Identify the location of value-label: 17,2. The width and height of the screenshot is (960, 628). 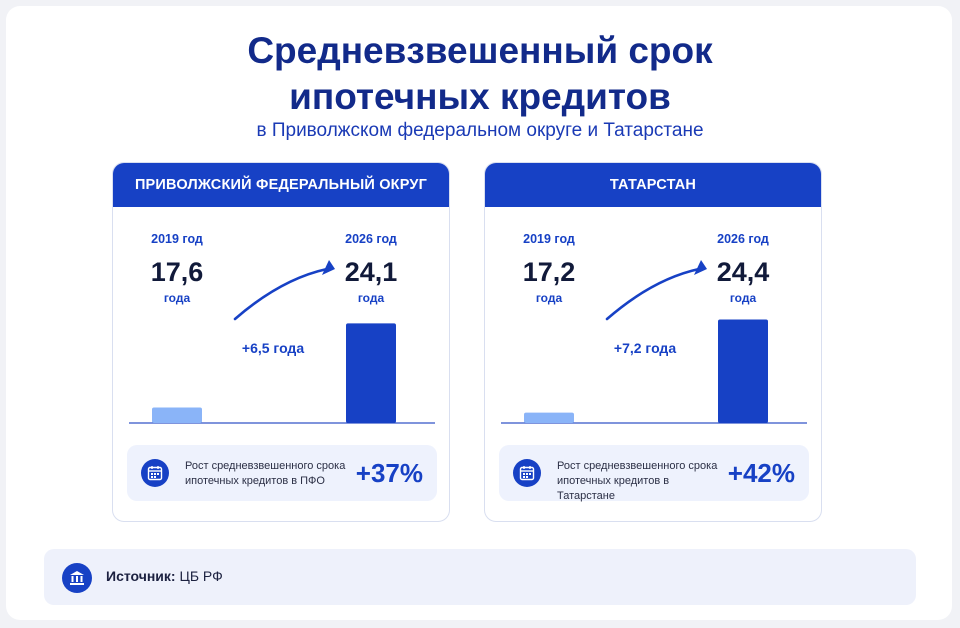
(549, 272).